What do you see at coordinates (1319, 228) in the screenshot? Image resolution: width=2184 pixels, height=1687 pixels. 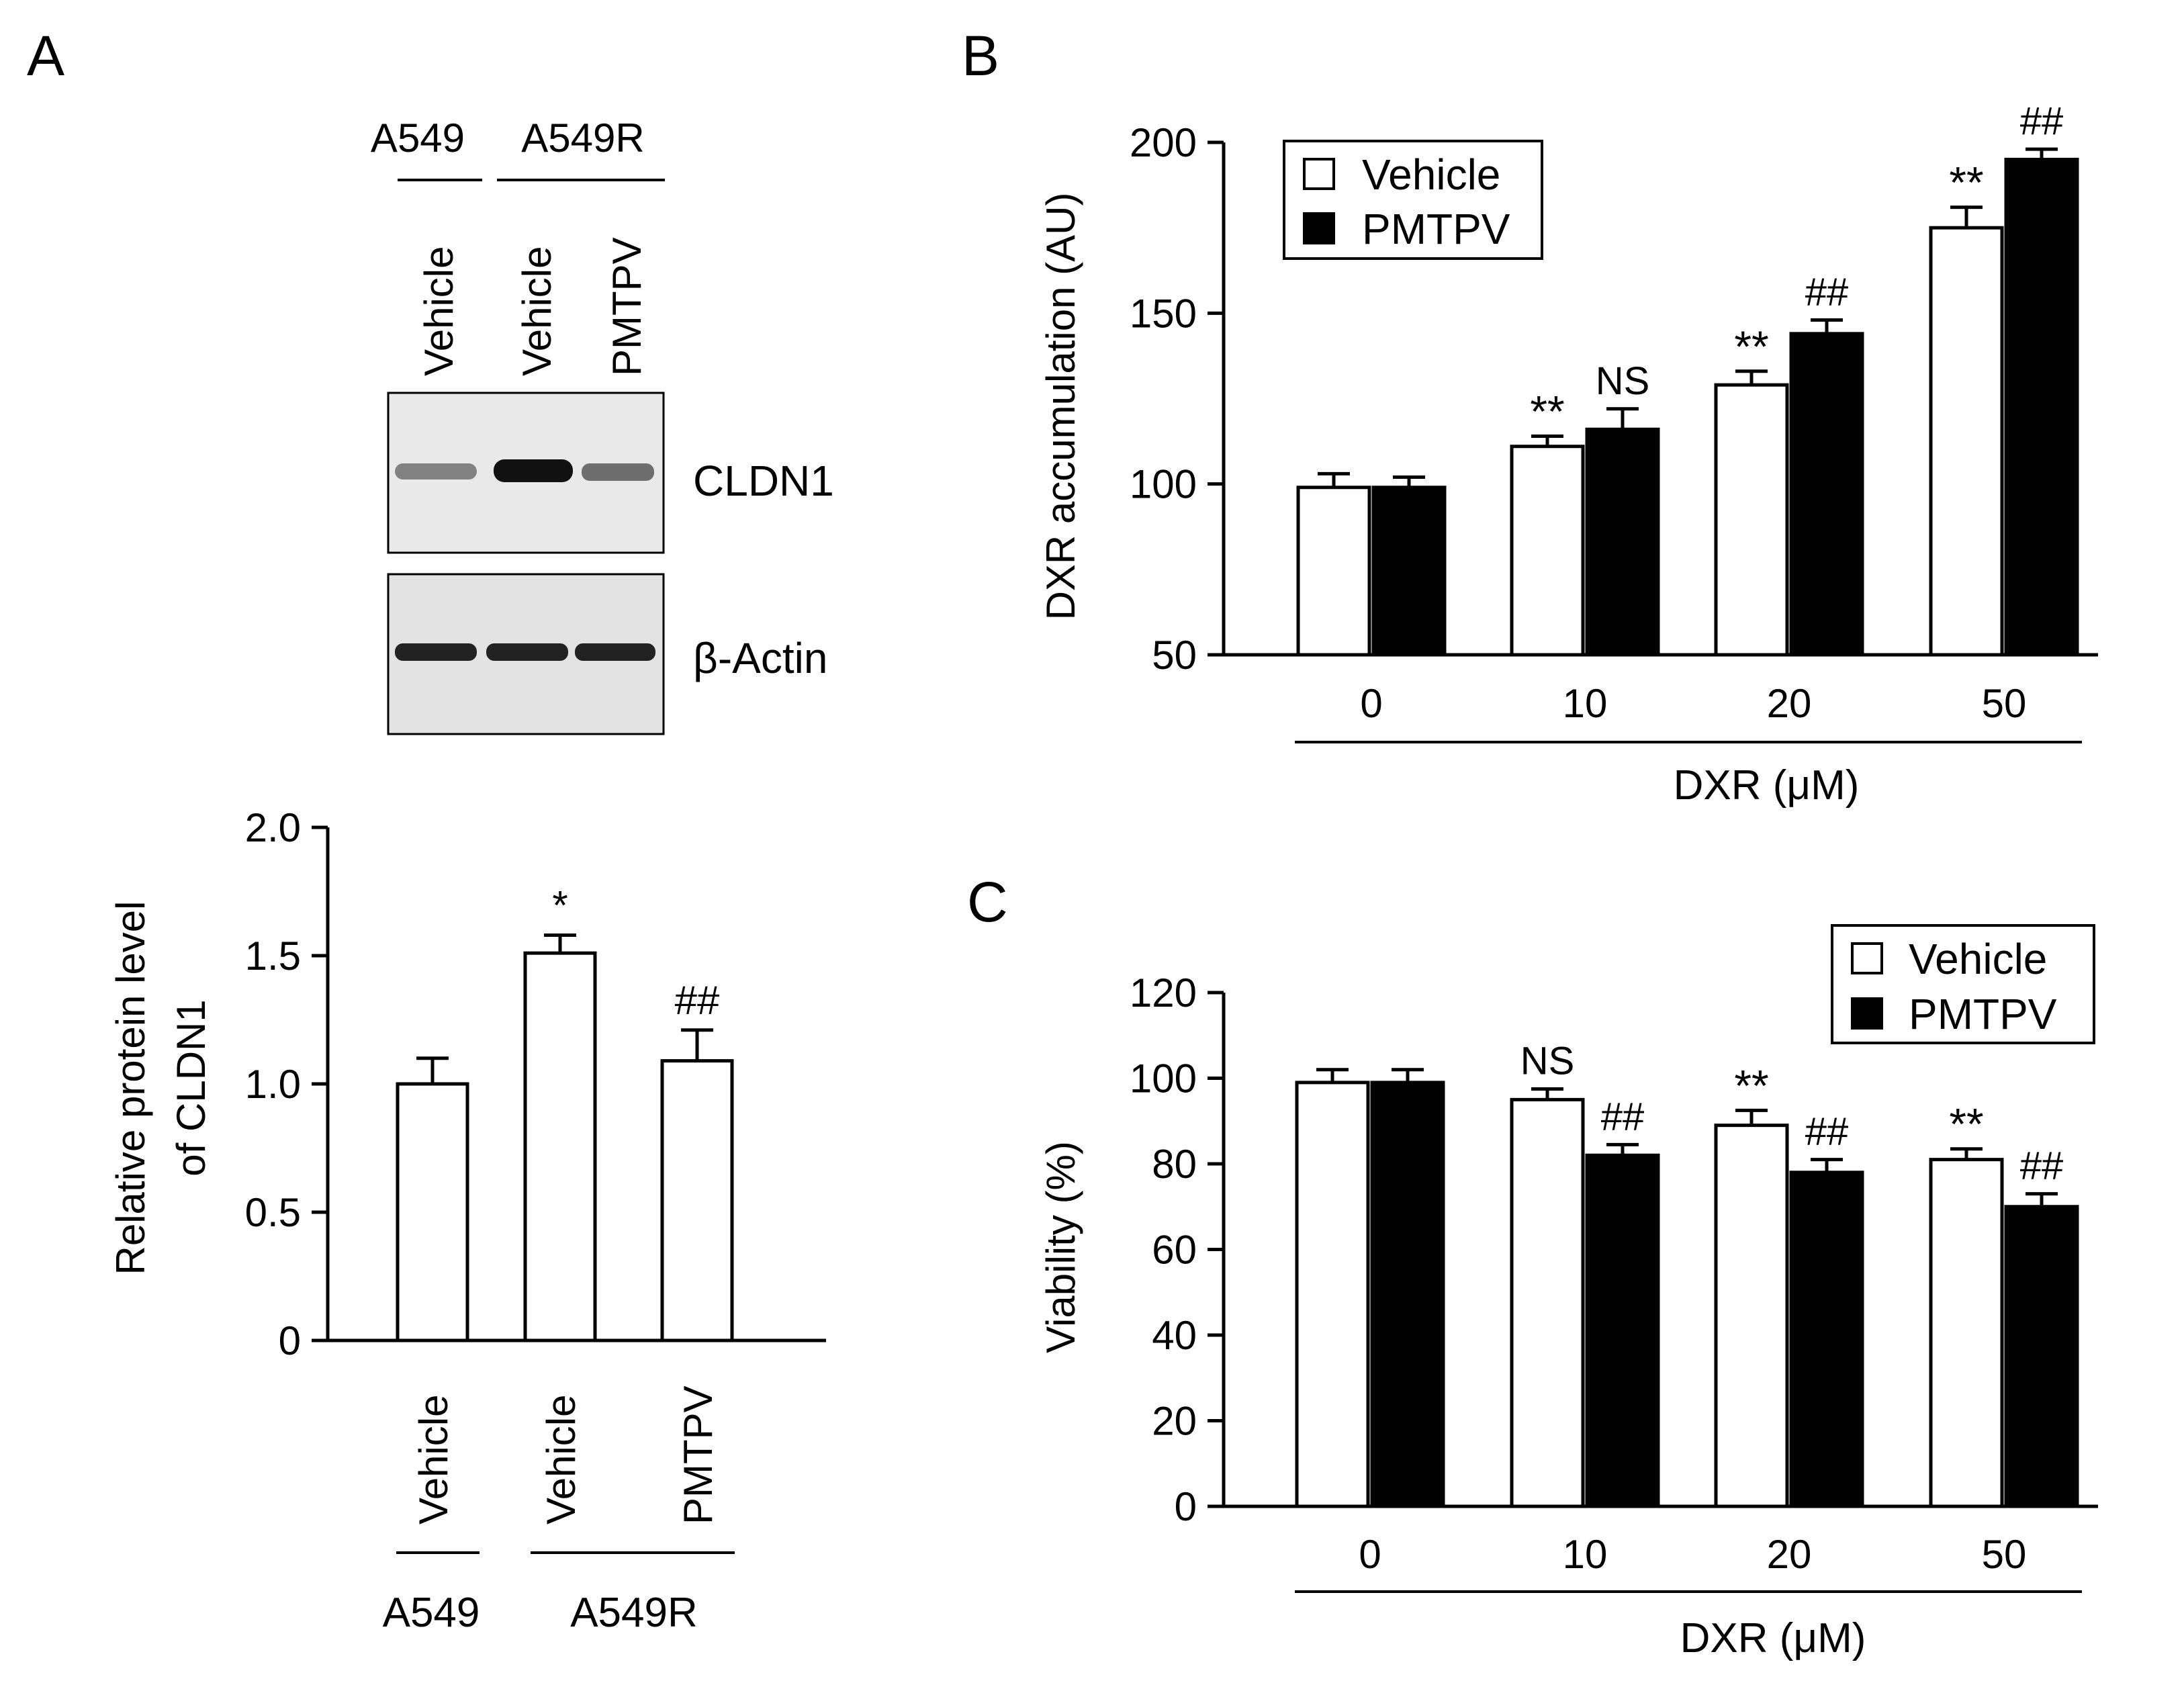 I see `chart-b-legend-swatch-pmtpv` at bounding box center [1319, 228].